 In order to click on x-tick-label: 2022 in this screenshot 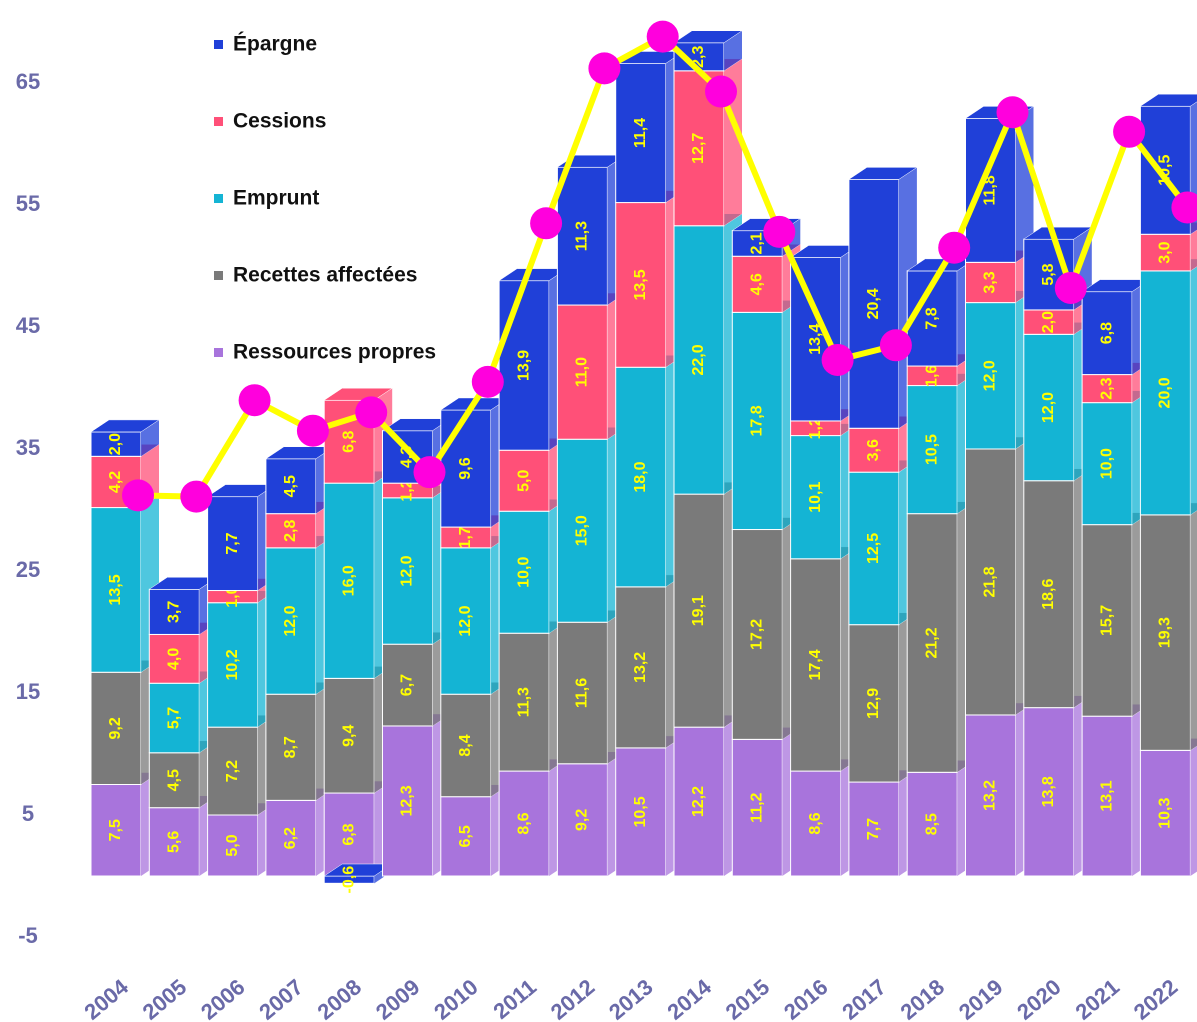, I will do `click(1156, 998)`.